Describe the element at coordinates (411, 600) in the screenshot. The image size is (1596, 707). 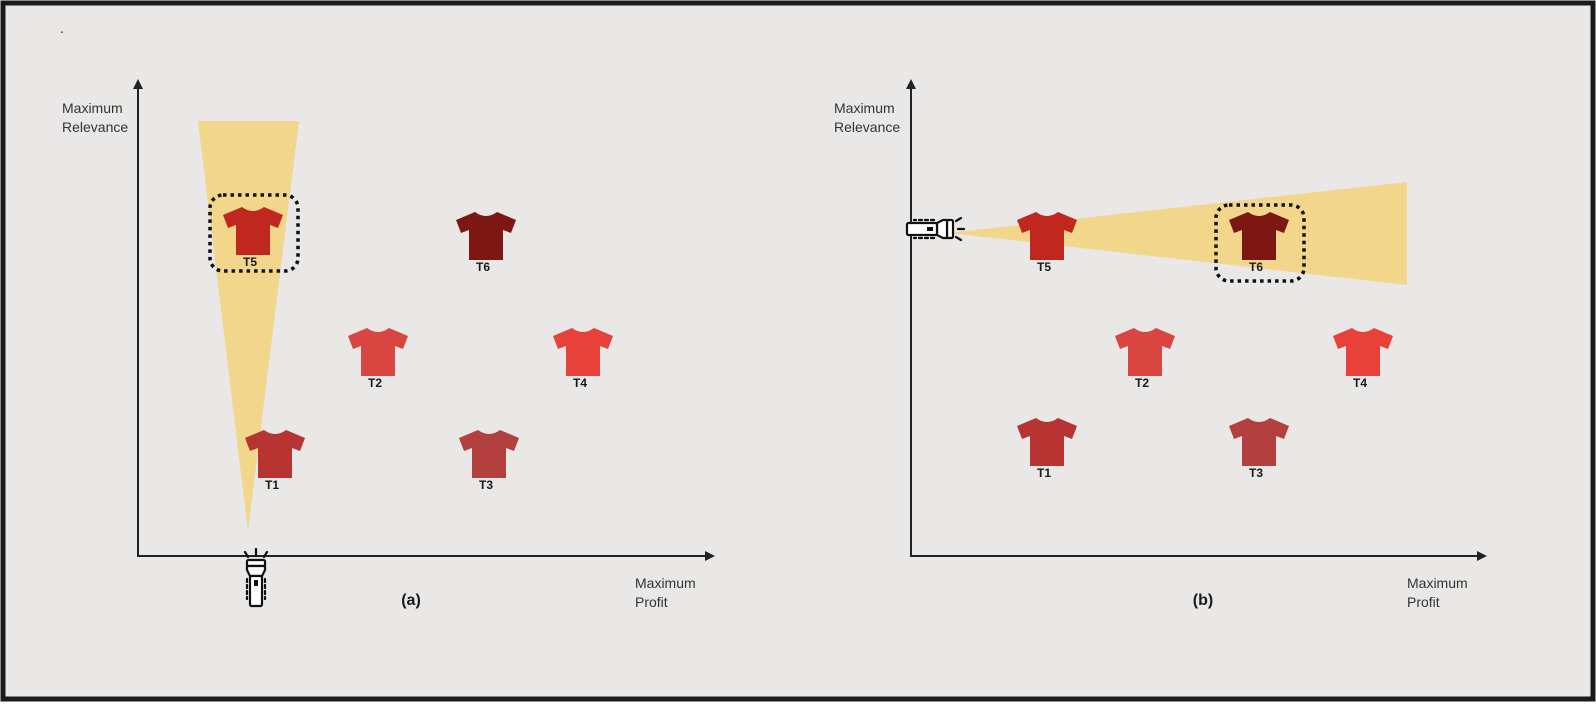
I see `panel-caption-a: (a)` at that location.